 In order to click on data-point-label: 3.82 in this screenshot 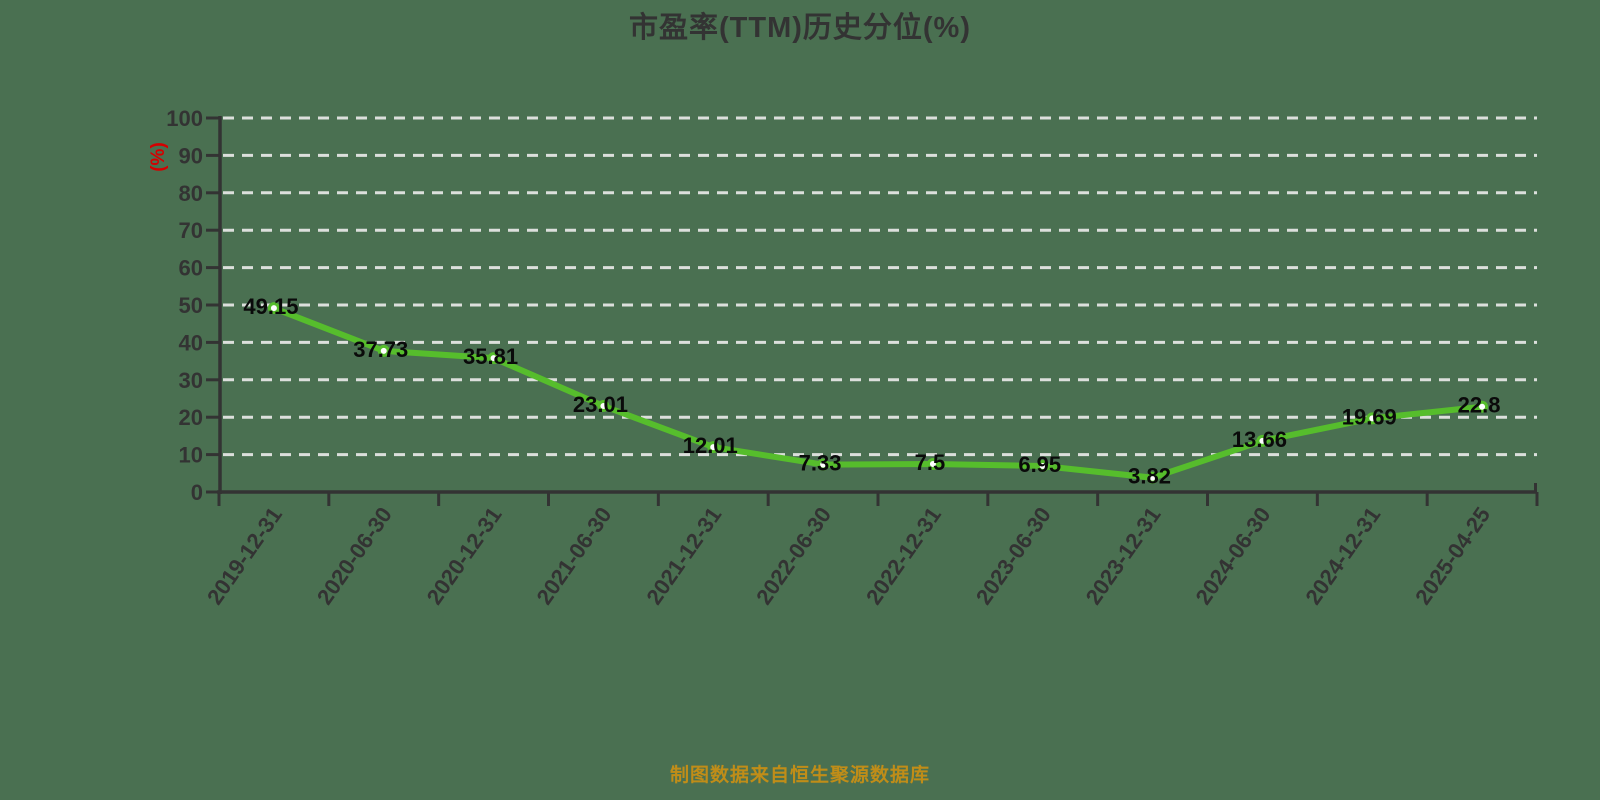, I will do `click(1149, 476)`.